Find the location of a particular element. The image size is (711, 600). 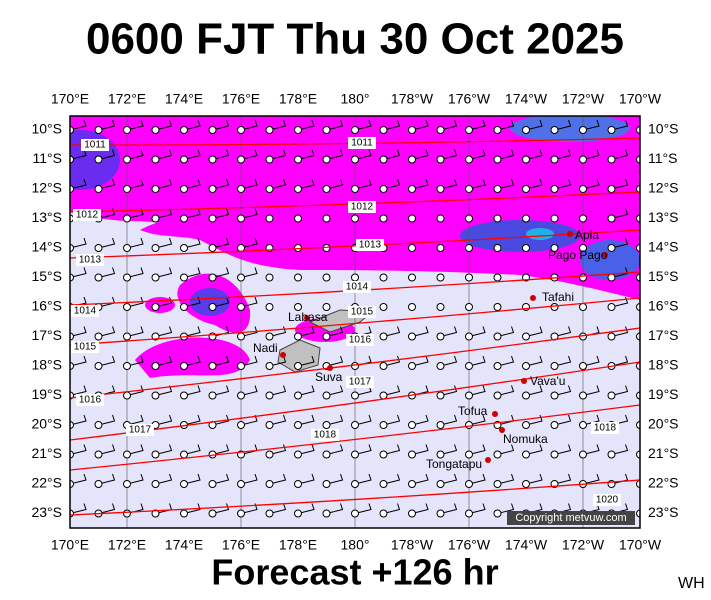

copyright-box is located at coordinates (571, 518).